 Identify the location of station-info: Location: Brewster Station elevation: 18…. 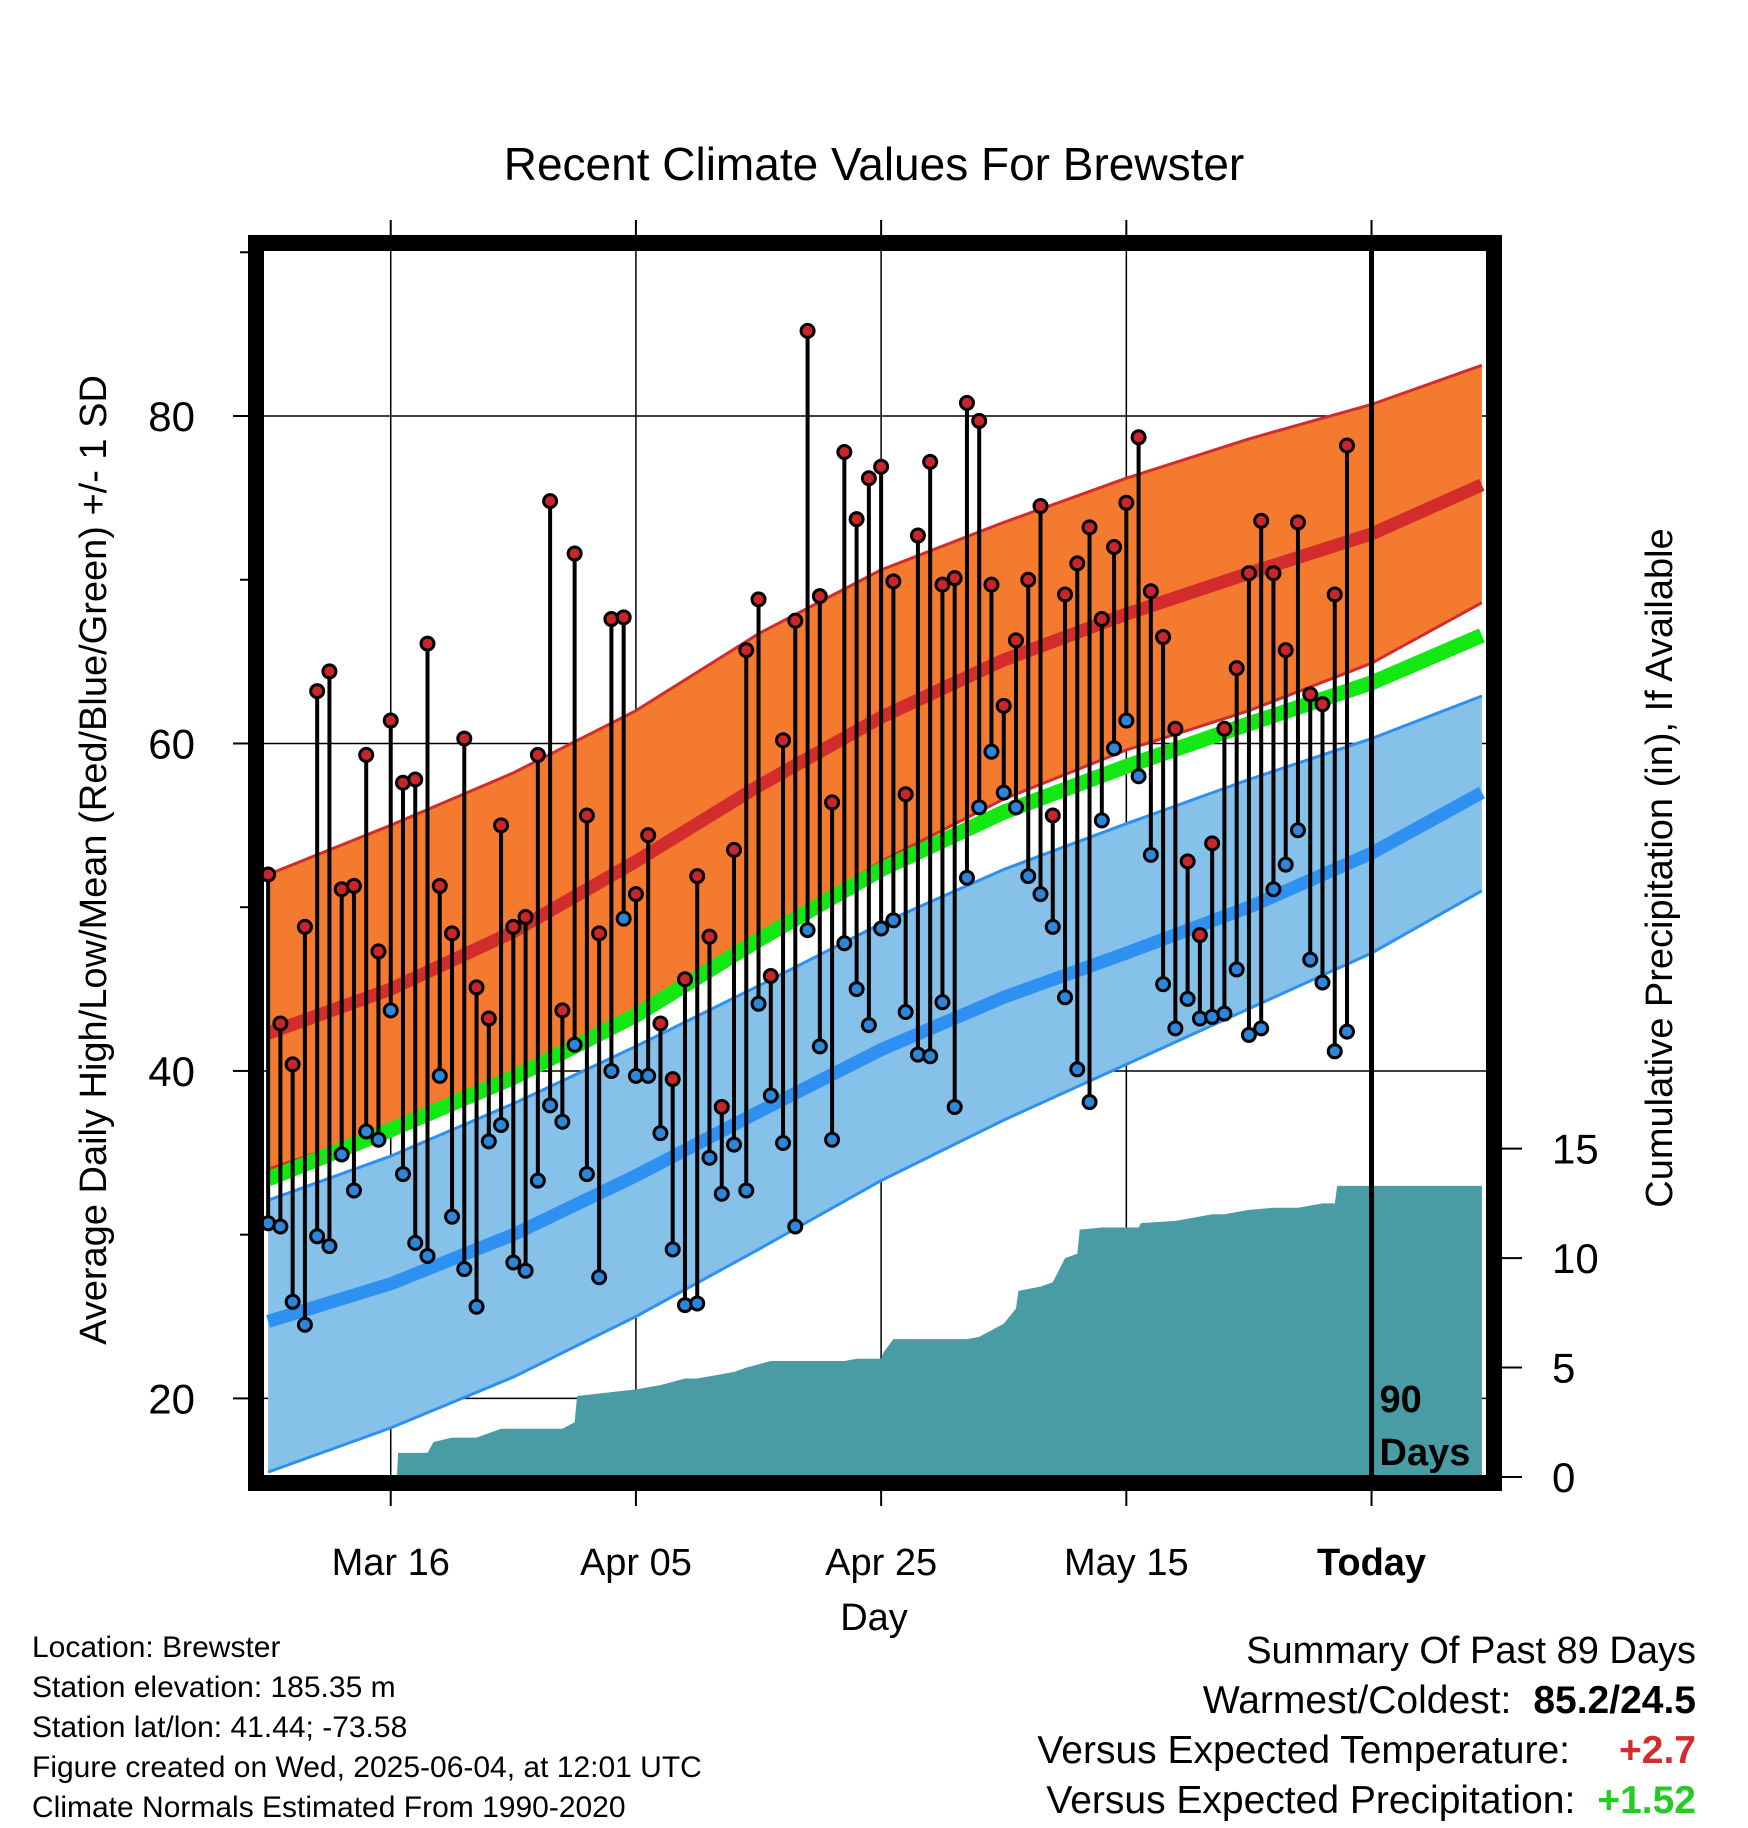
(367, 1728).